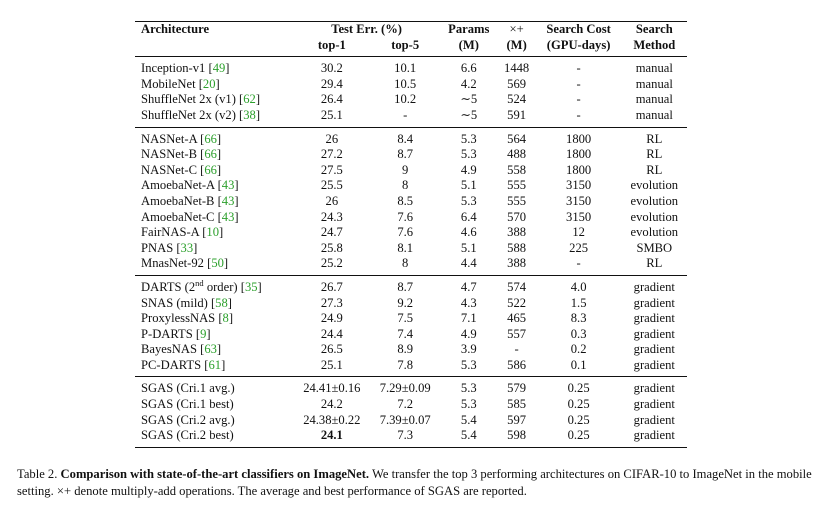 This screenshot has height=515, width=828. I want to click on cell-top5: 7.6, so click(405, 216).